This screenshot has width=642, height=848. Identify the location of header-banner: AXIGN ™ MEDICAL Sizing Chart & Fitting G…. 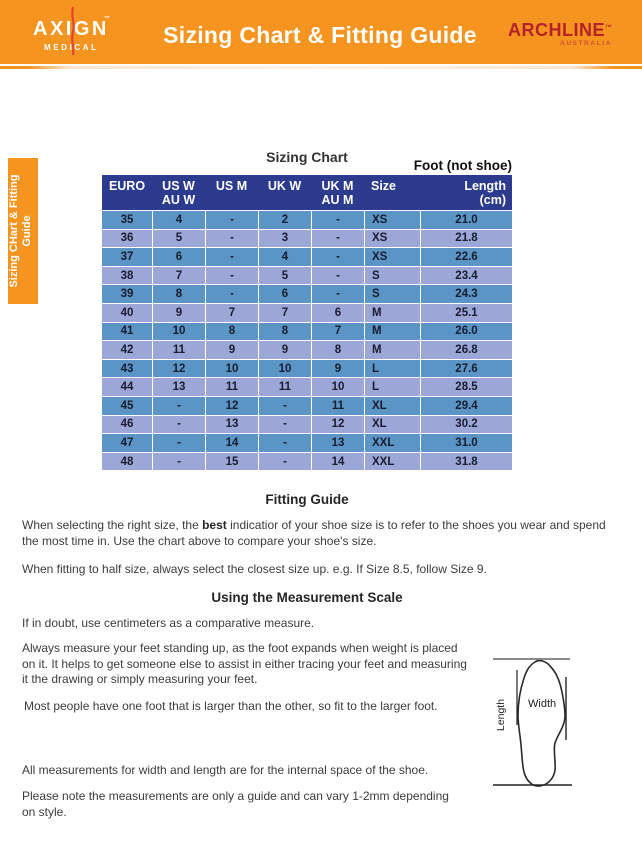
(321, 32).